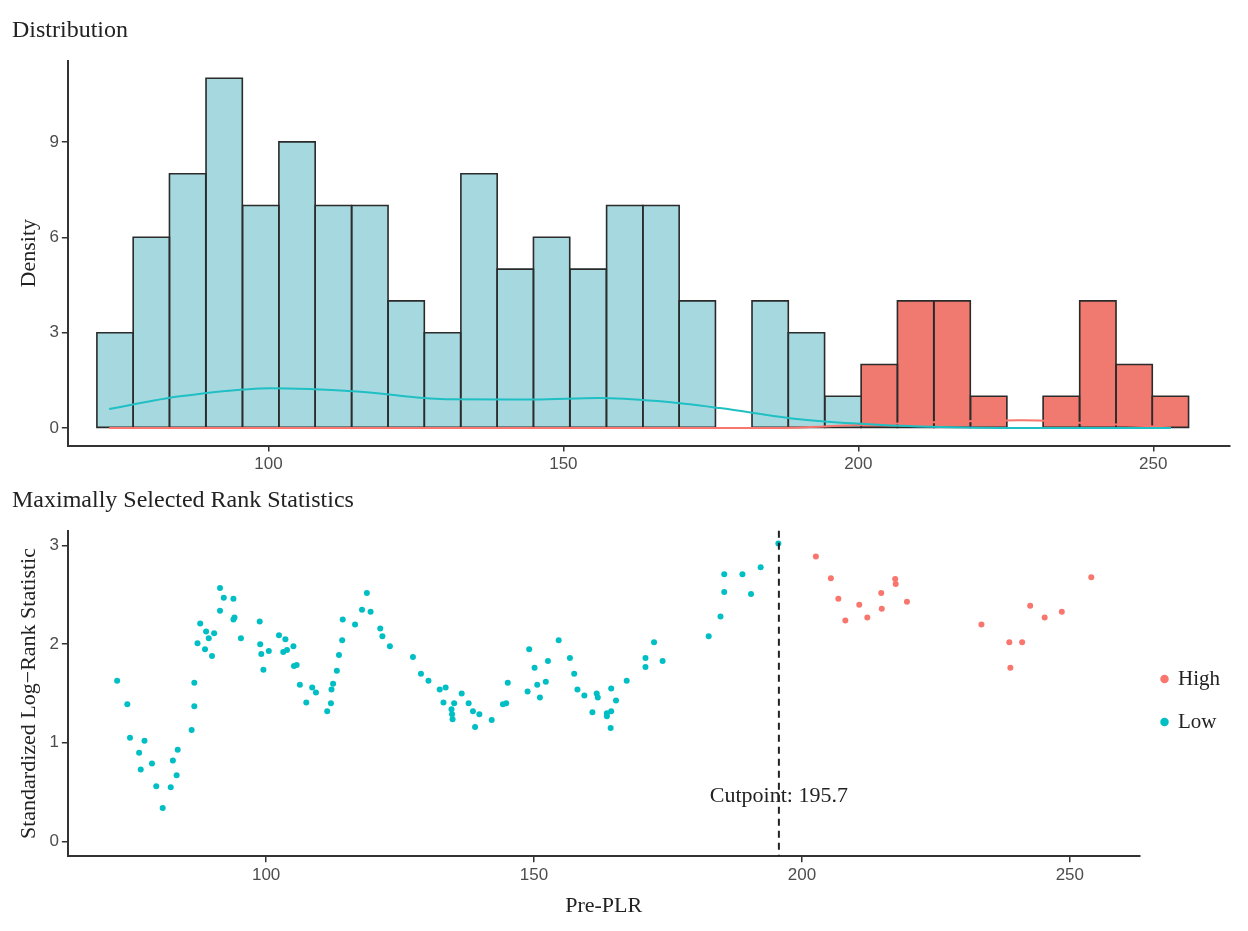  Describe the element at coordinates (604, 904) in the screenshot. I see `x-axis-title: Pre-PLR` at that location.